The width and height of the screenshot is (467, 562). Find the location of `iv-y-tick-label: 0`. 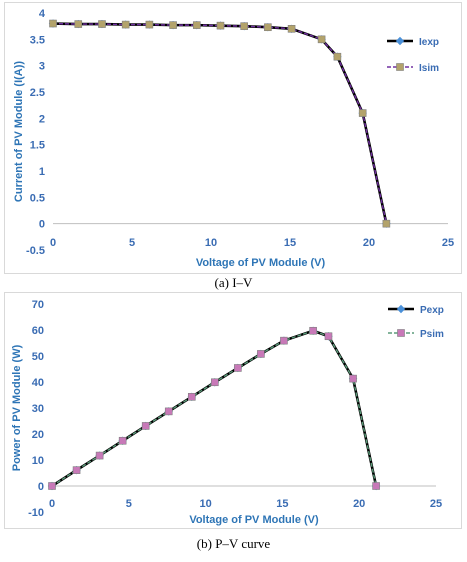

iv-y-tick-label: 0 is located at coordinates (42, 225).